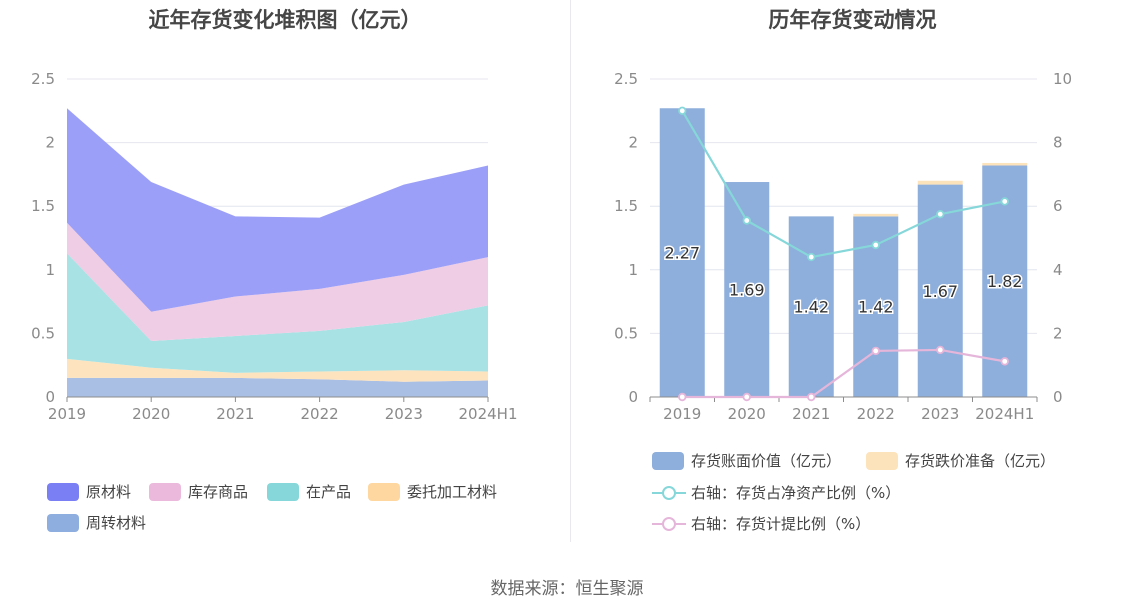 The width and height of the screenshot is (1134, 612). Describe the element at coordinates (452, 492) in the screenshot. I see `legend-label: 委托加工材料` at that location.